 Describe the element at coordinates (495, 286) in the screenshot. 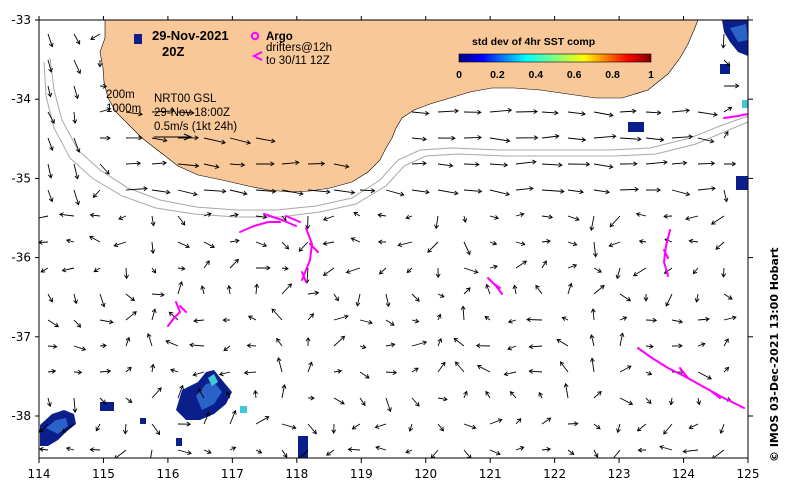

I see `drifter-track` at that location.